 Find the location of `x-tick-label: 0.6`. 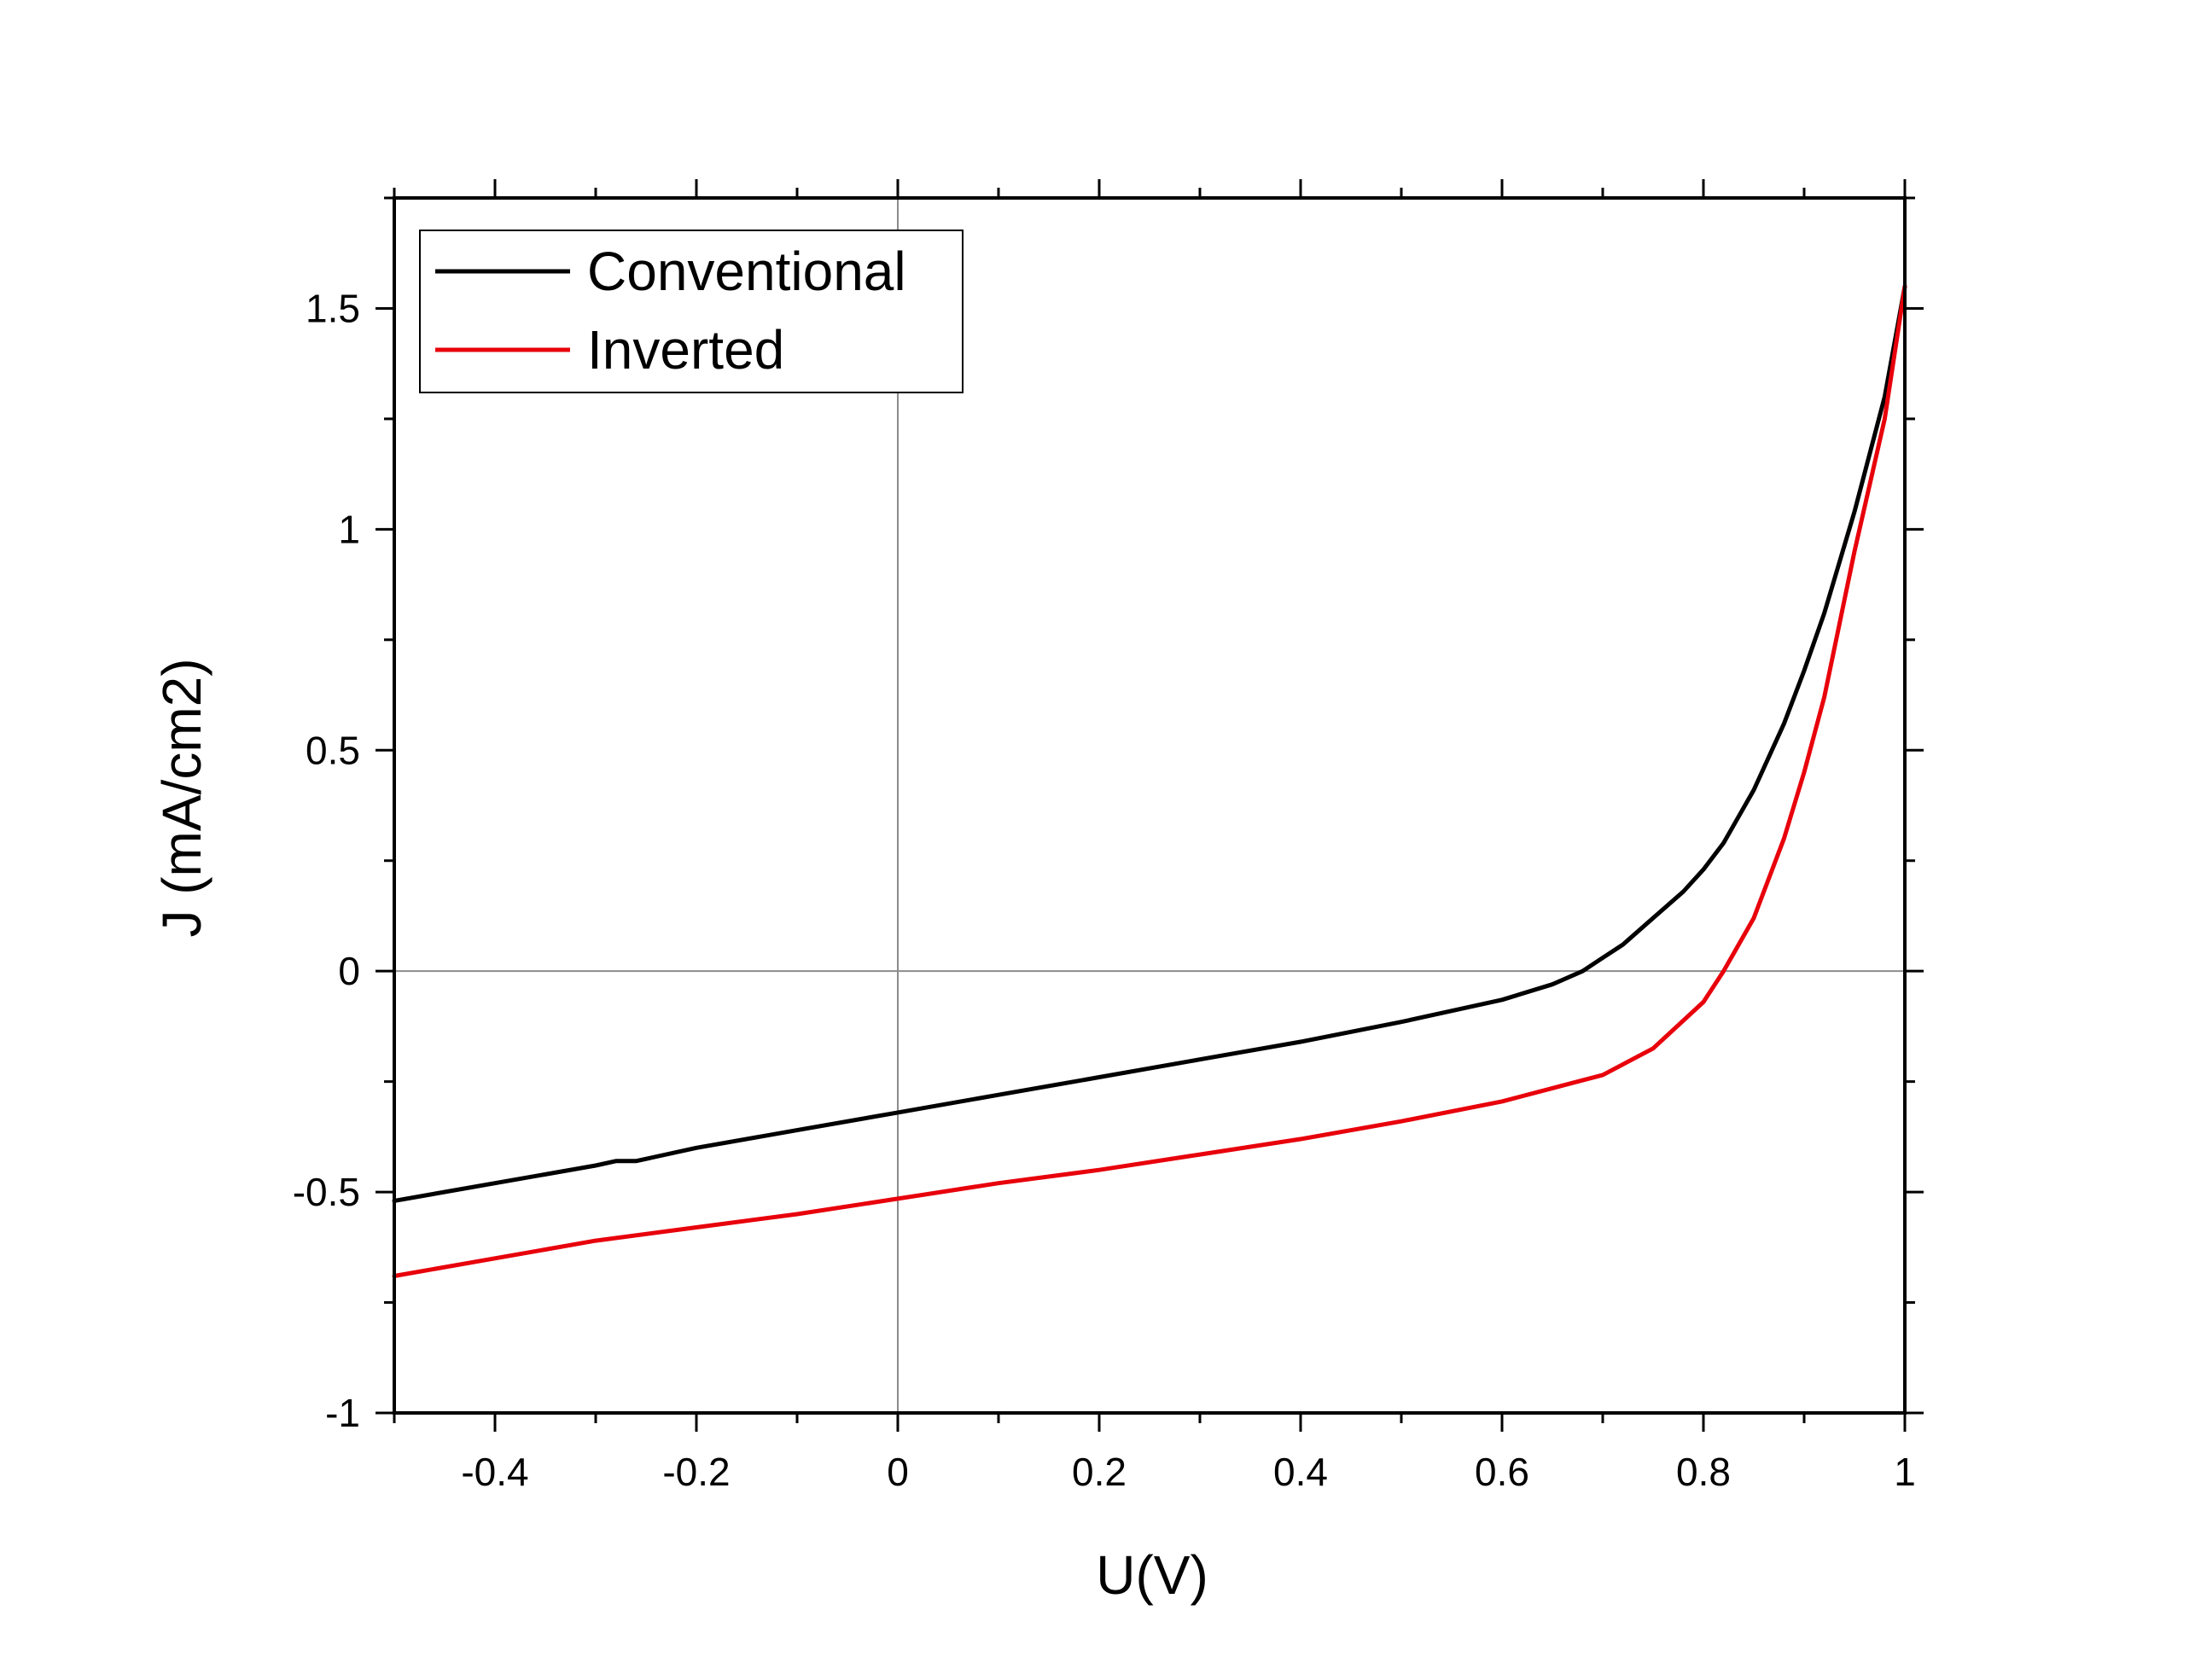

x-tick-label: 0.6 is located at coordinates (1502, 1472).